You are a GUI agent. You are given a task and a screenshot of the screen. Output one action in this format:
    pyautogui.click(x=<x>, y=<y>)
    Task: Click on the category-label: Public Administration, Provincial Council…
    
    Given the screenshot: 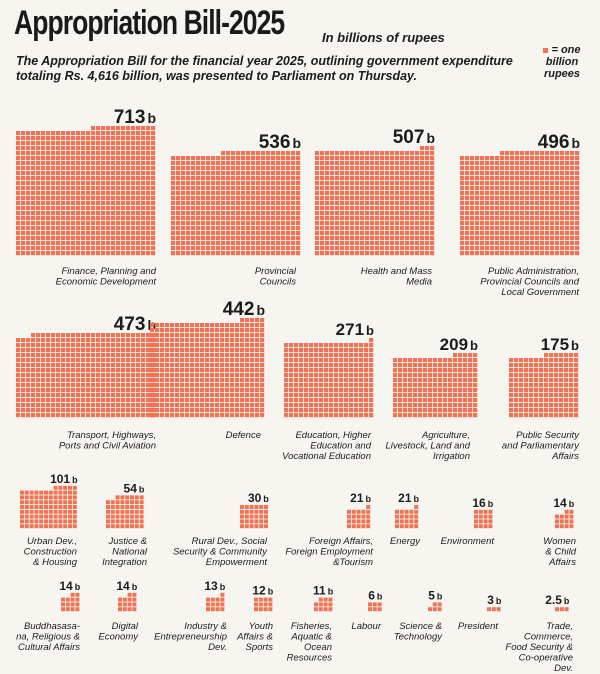 What is the action you would take?
    pyautogui.click(x=529, y=282)
    